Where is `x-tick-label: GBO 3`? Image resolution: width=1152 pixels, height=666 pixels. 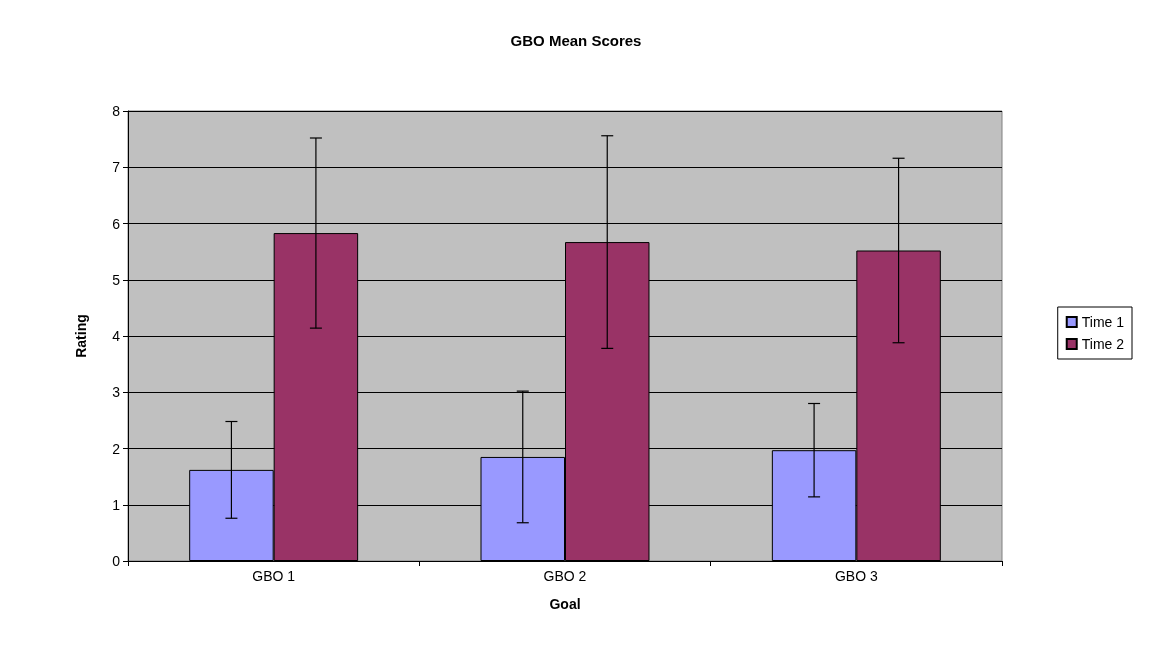 x-tick-label: GBO 3 is located at coordinates (856, 576).